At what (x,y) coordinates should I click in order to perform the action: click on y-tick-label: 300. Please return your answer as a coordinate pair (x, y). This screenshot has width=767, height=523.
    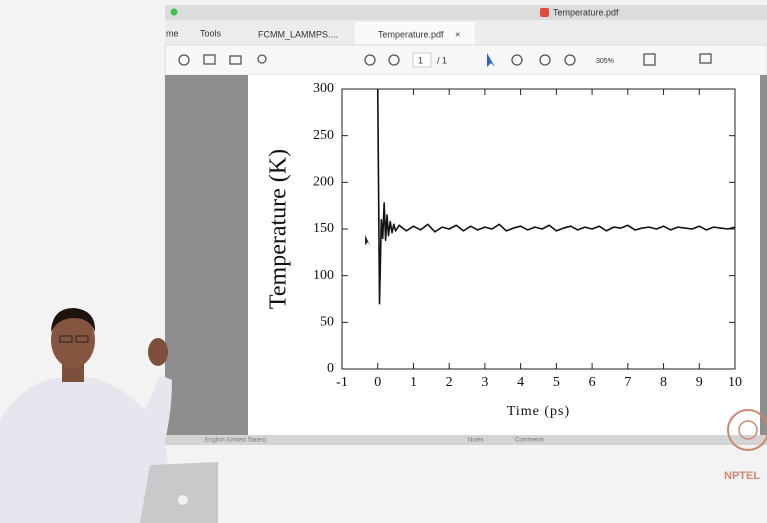
    Looking at the image, I should click on (323, 88).